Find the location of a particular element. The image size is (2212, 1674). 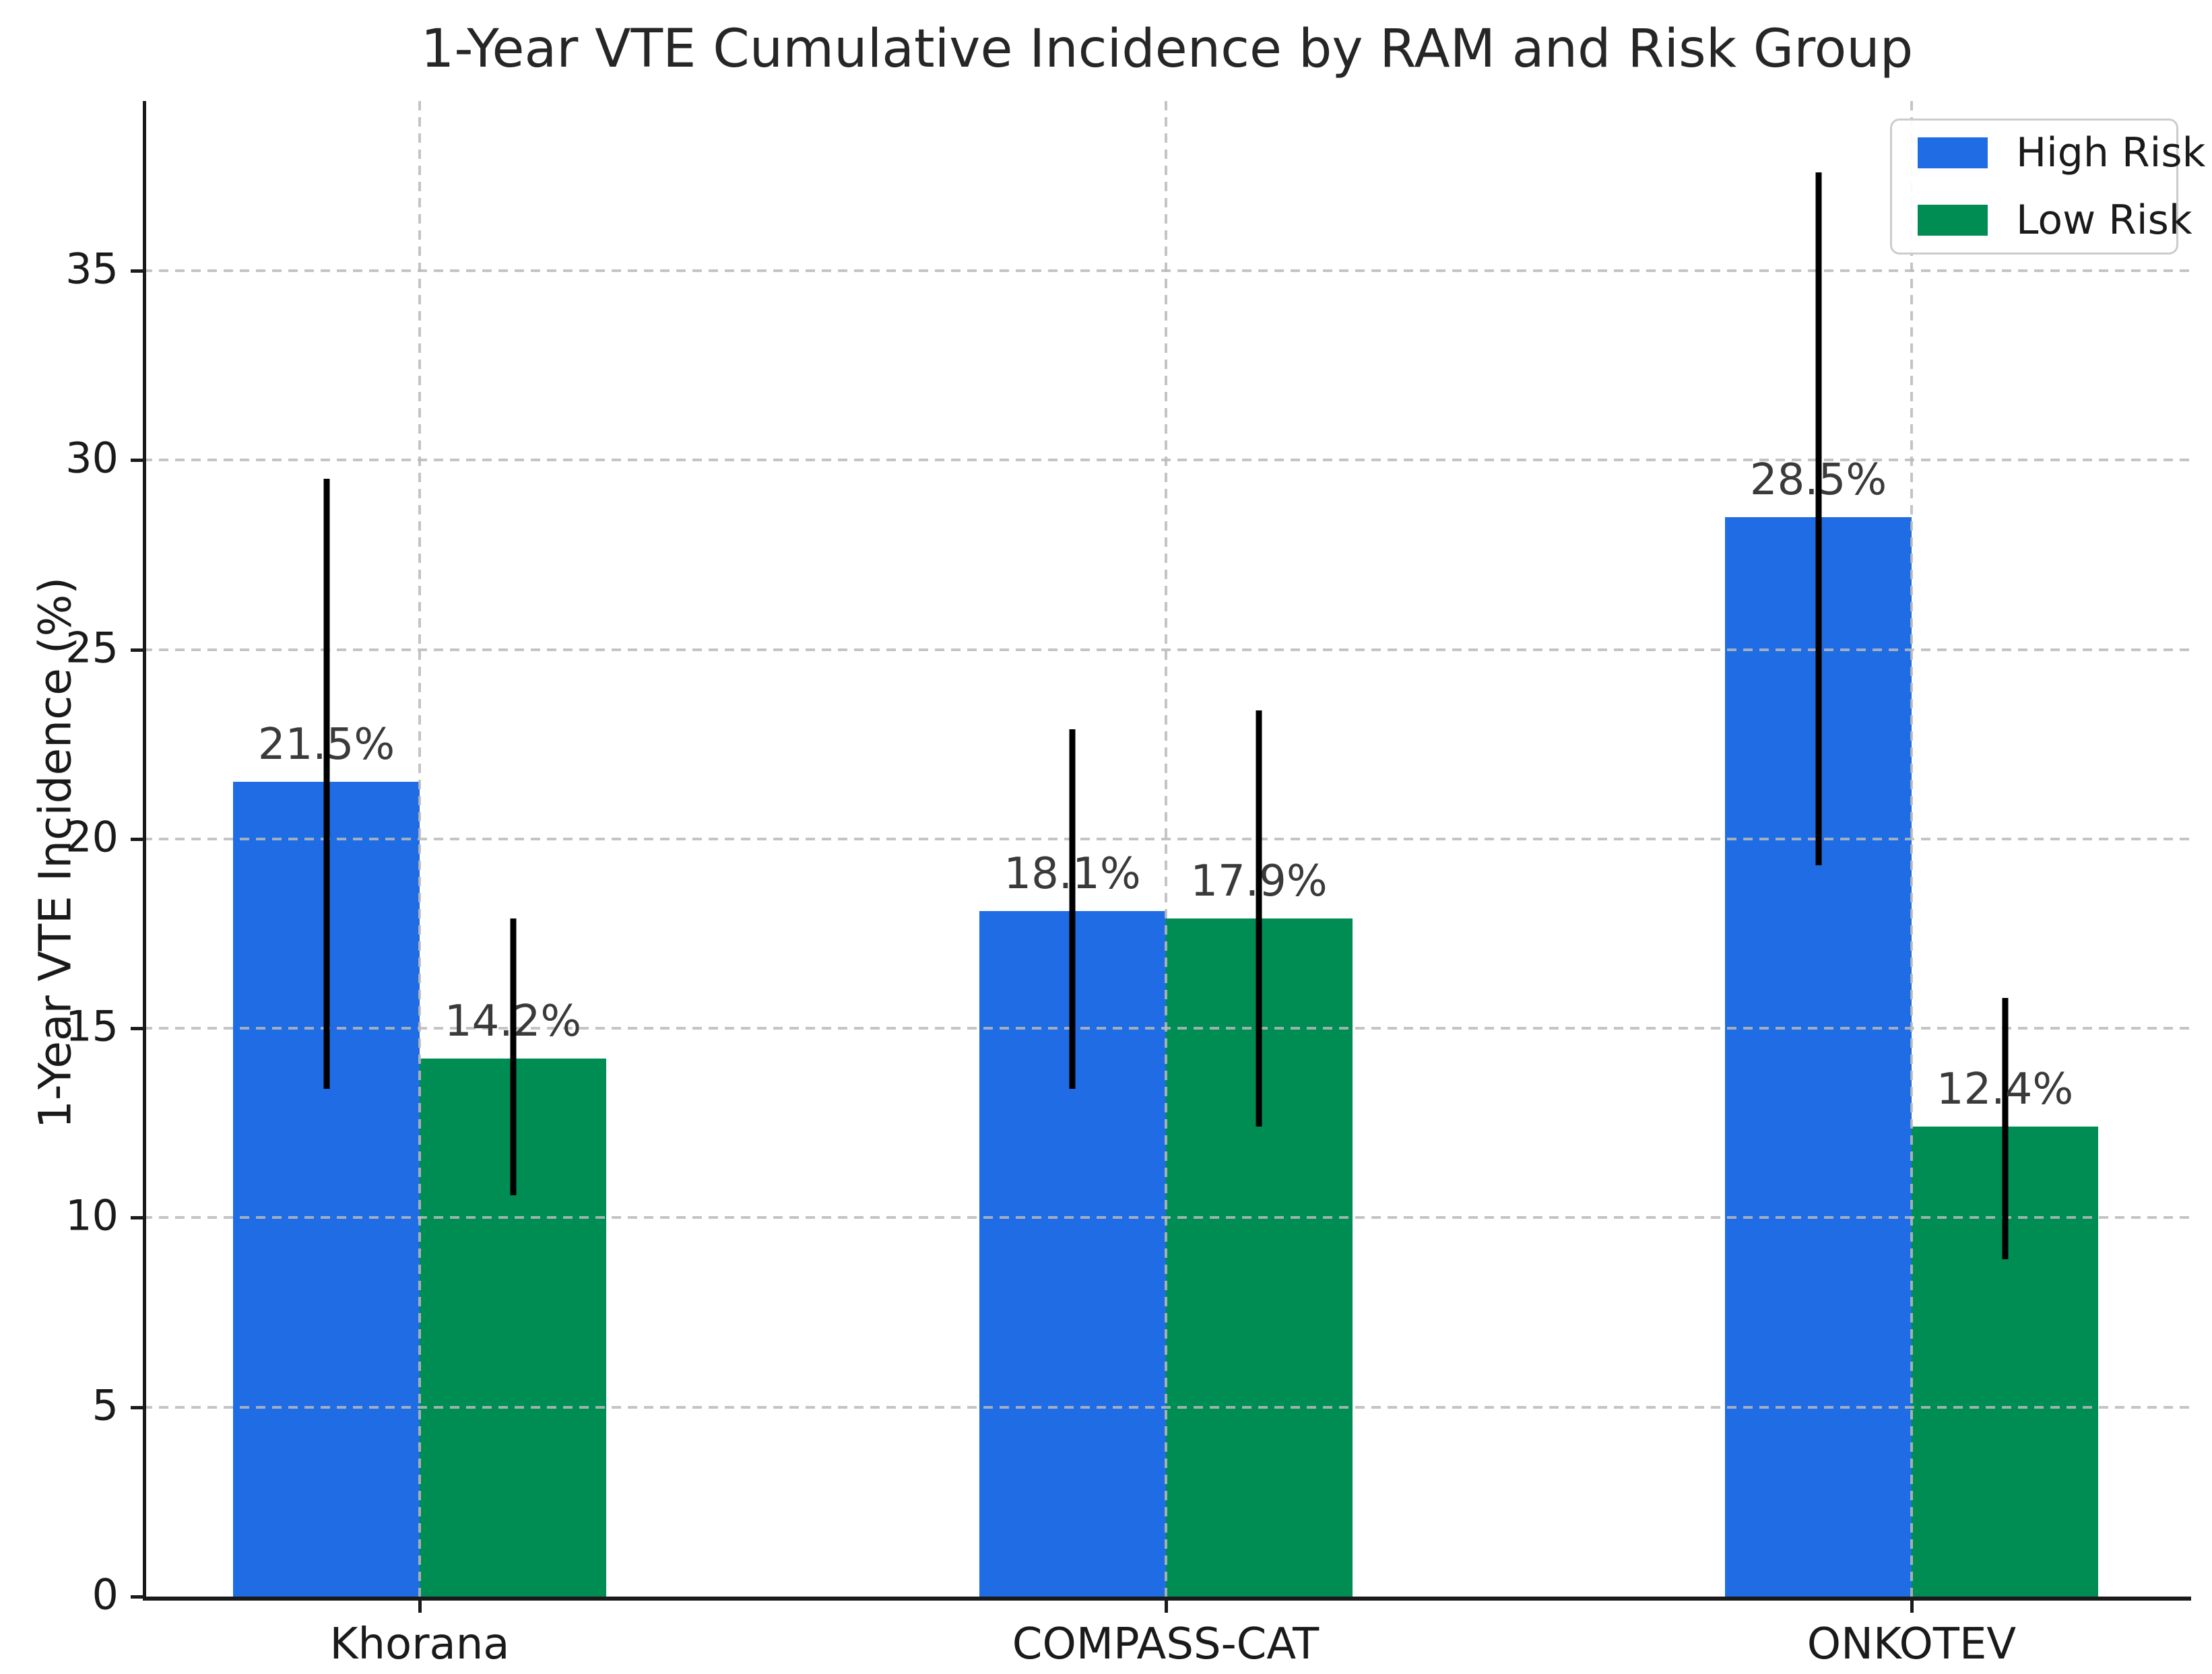

legend-row: Low Risk is located at coordinates (2055, 221).